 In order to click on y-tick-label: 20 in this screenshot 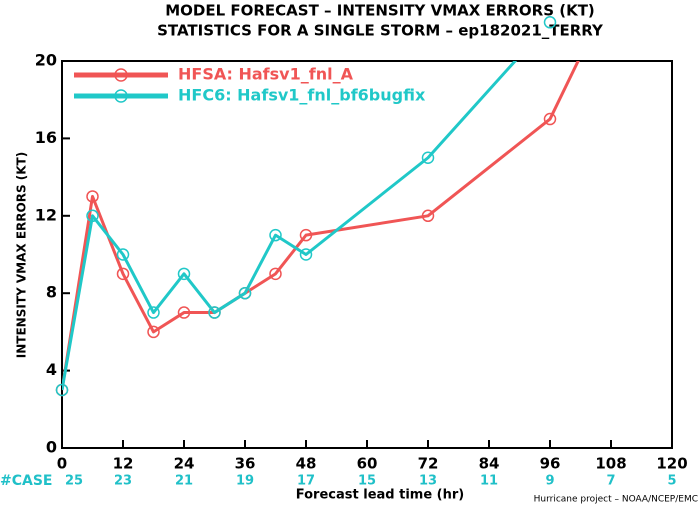, I will do `click(46, 60)`.